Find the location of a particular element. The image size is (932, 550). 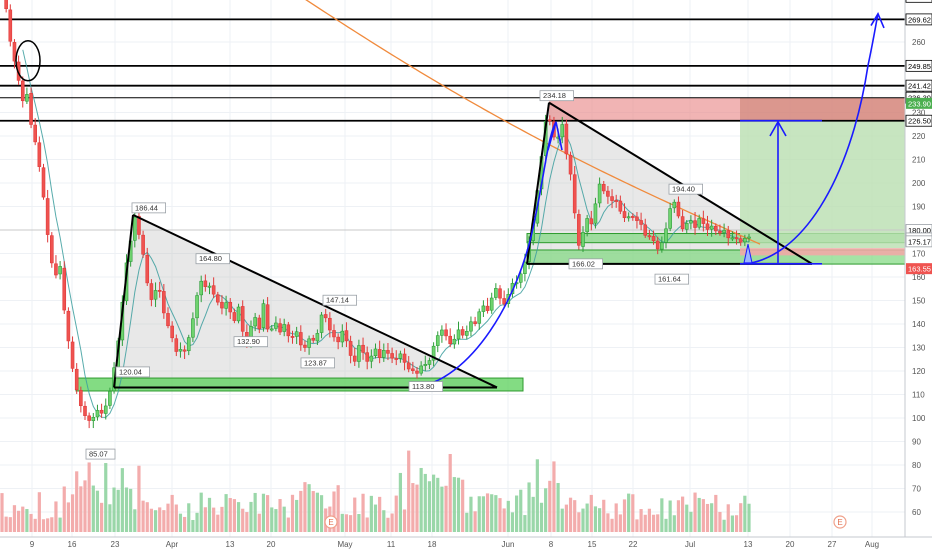

time-tick-label: 9 is located at coordinates (32, 544).